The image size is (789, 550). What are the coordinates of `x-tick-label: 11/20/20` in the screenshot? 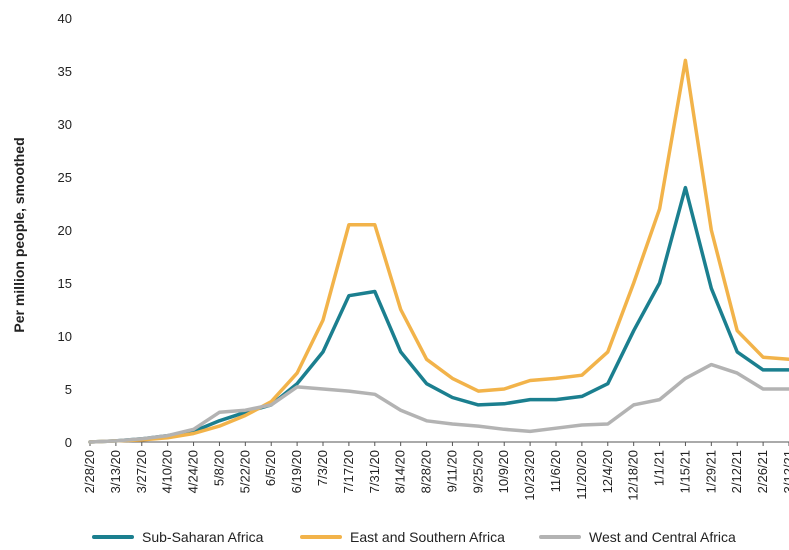 It's located at (581, 475).